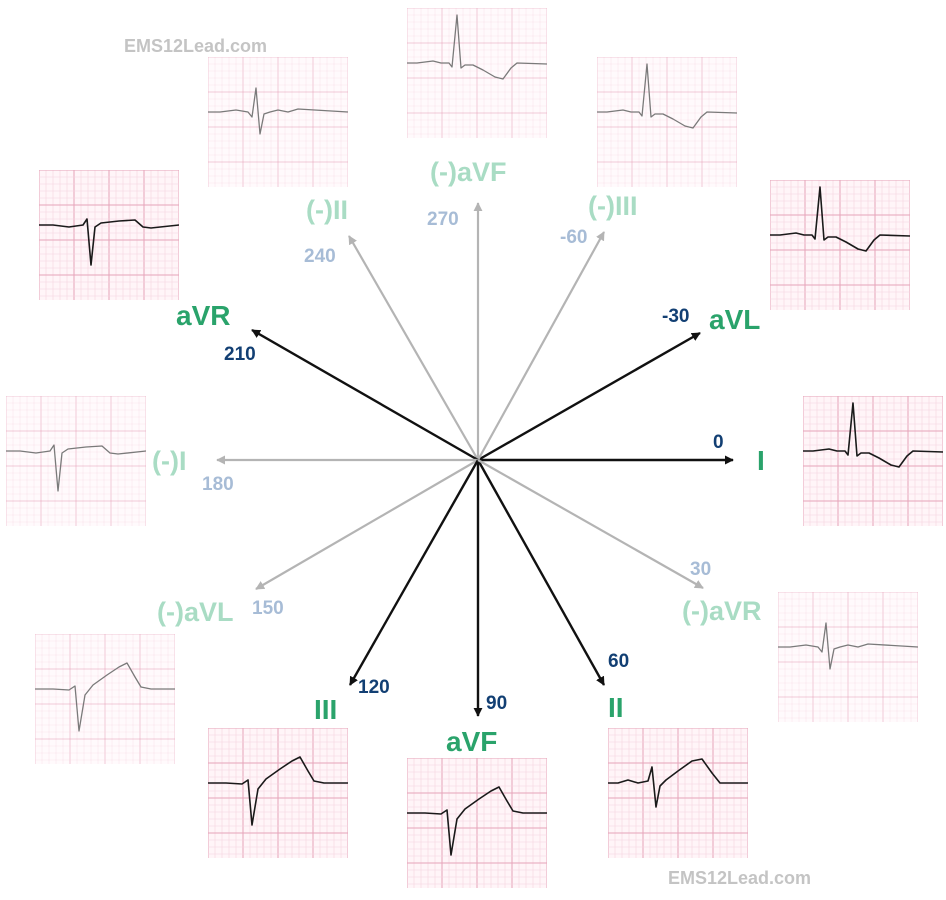 The width and height of the screenshot is (946, 900). Describe the element at coordinates (589, 396) in the screenshot. I see `axis-aVL` at that location.